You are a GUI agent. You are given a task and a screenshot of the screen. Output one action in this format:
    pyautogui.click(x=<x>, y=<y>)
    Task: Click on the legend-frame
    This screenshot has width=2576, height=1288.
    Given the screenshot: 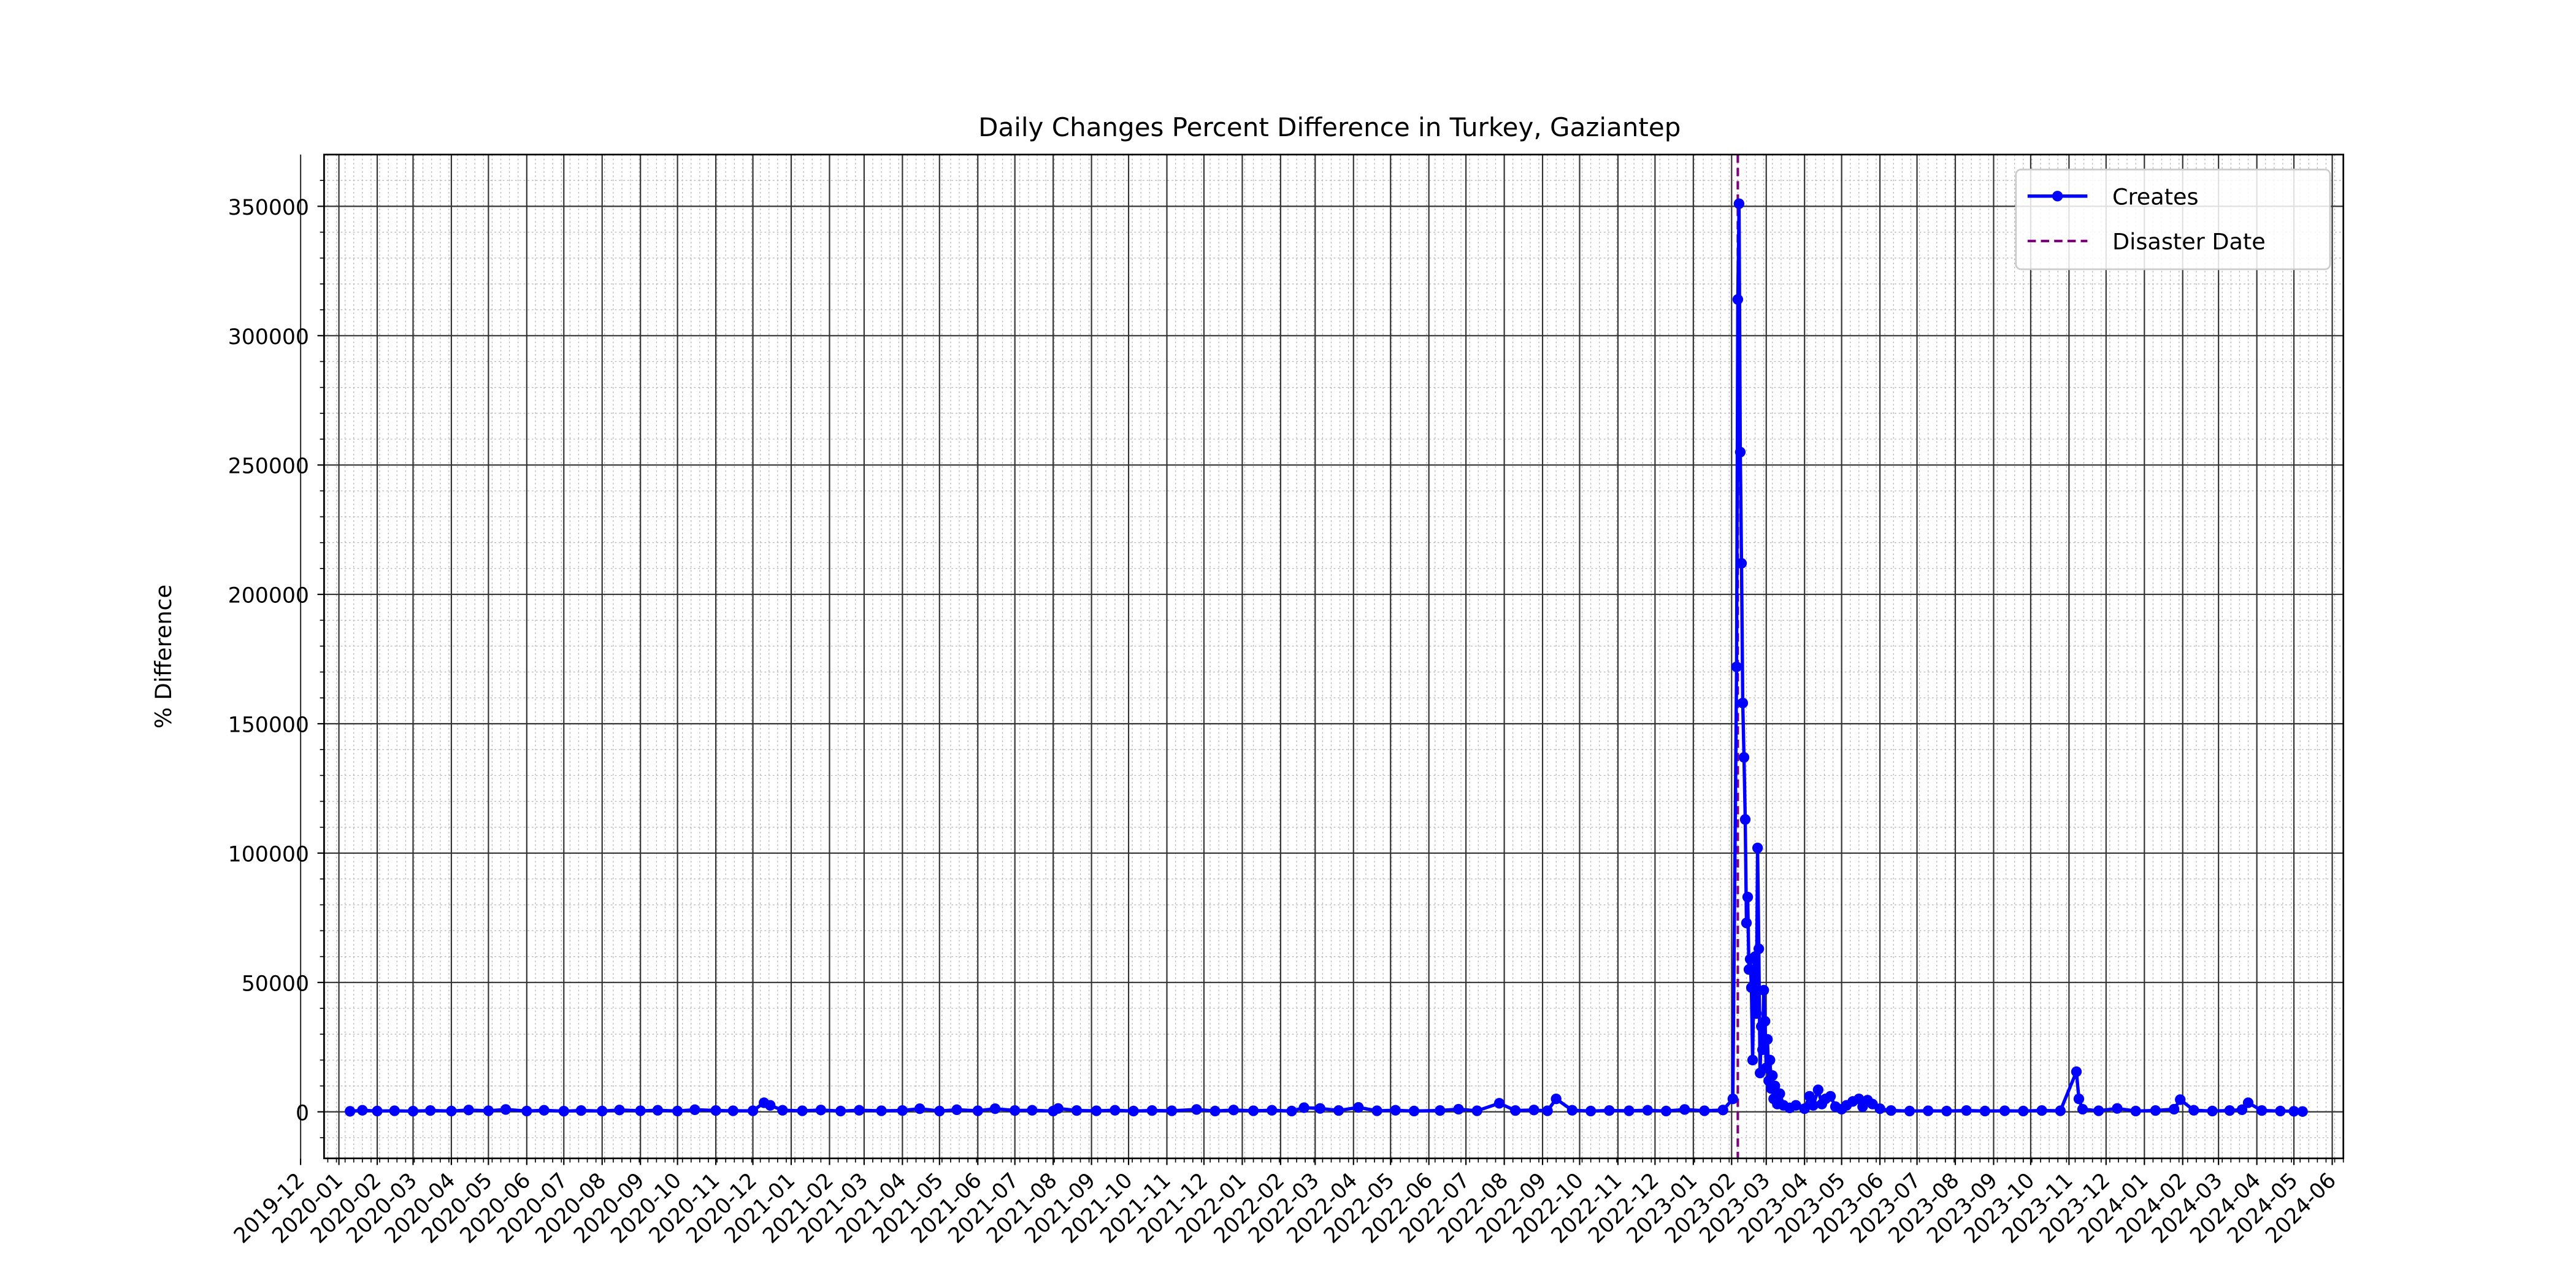 What is the action you would take?
    pyautogui.click(x=2173, y=219)
    